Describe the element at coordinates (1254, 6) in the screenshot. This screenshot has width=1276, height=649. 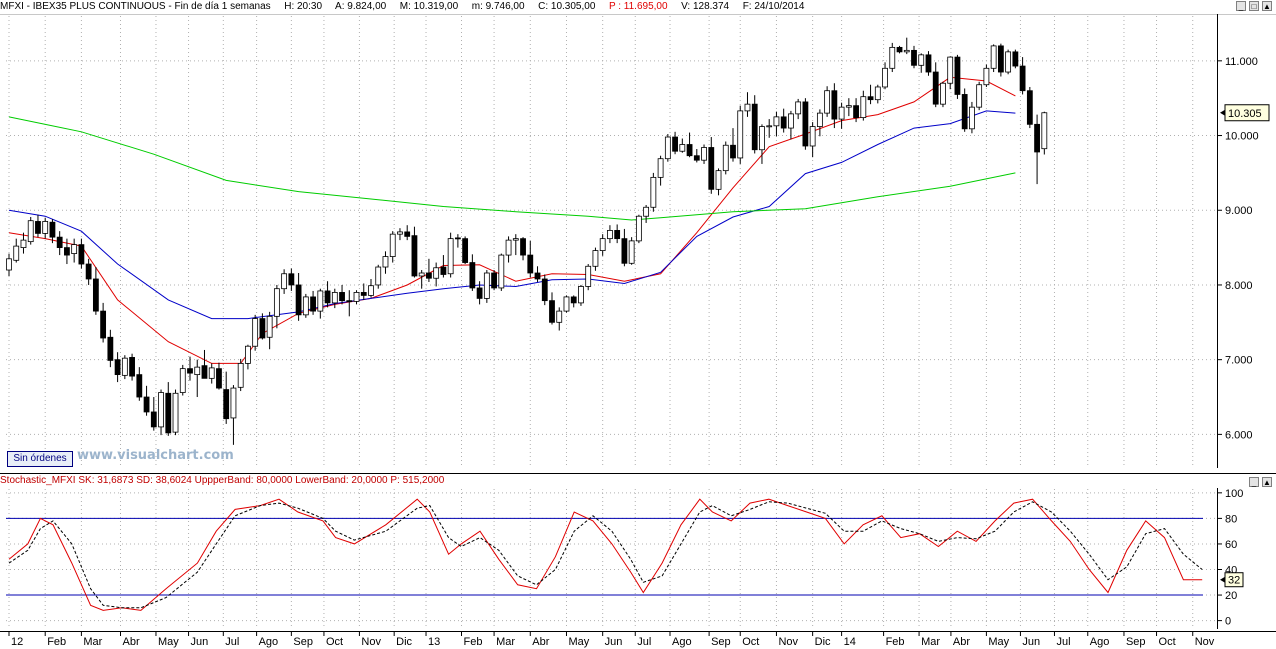
I see `maximize-button: □` at that location.